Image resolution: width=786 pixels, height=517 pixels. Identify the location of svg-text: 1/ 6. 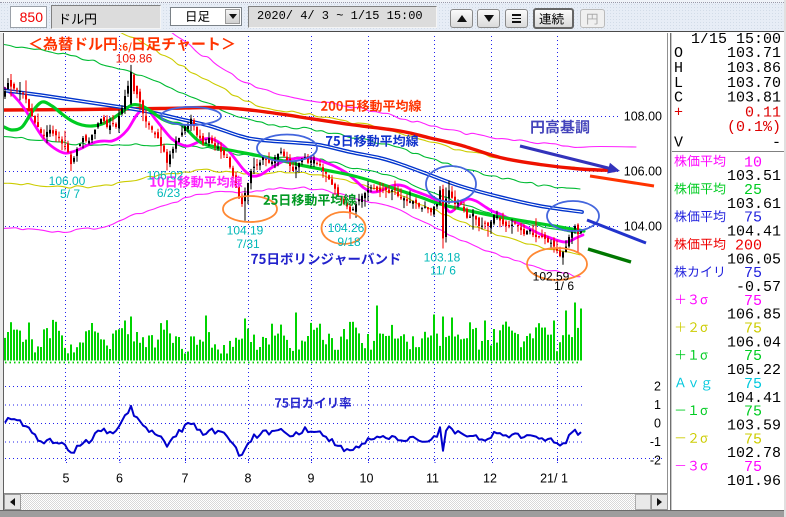
(564, 286).